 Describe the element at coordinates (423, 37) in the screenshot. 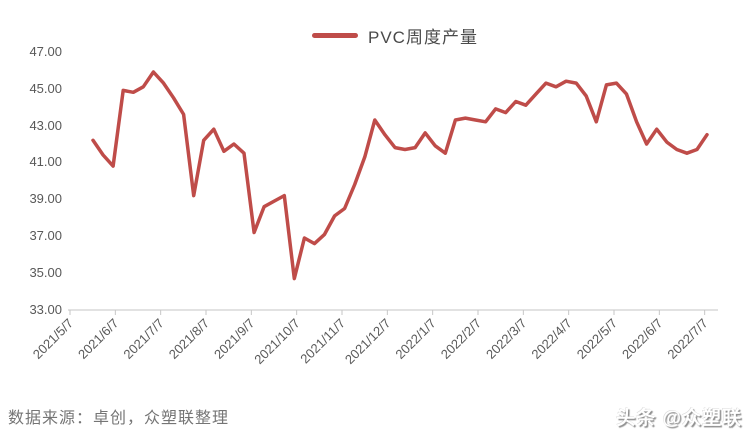

I see `legend-label: PVC周度产量` at that location.